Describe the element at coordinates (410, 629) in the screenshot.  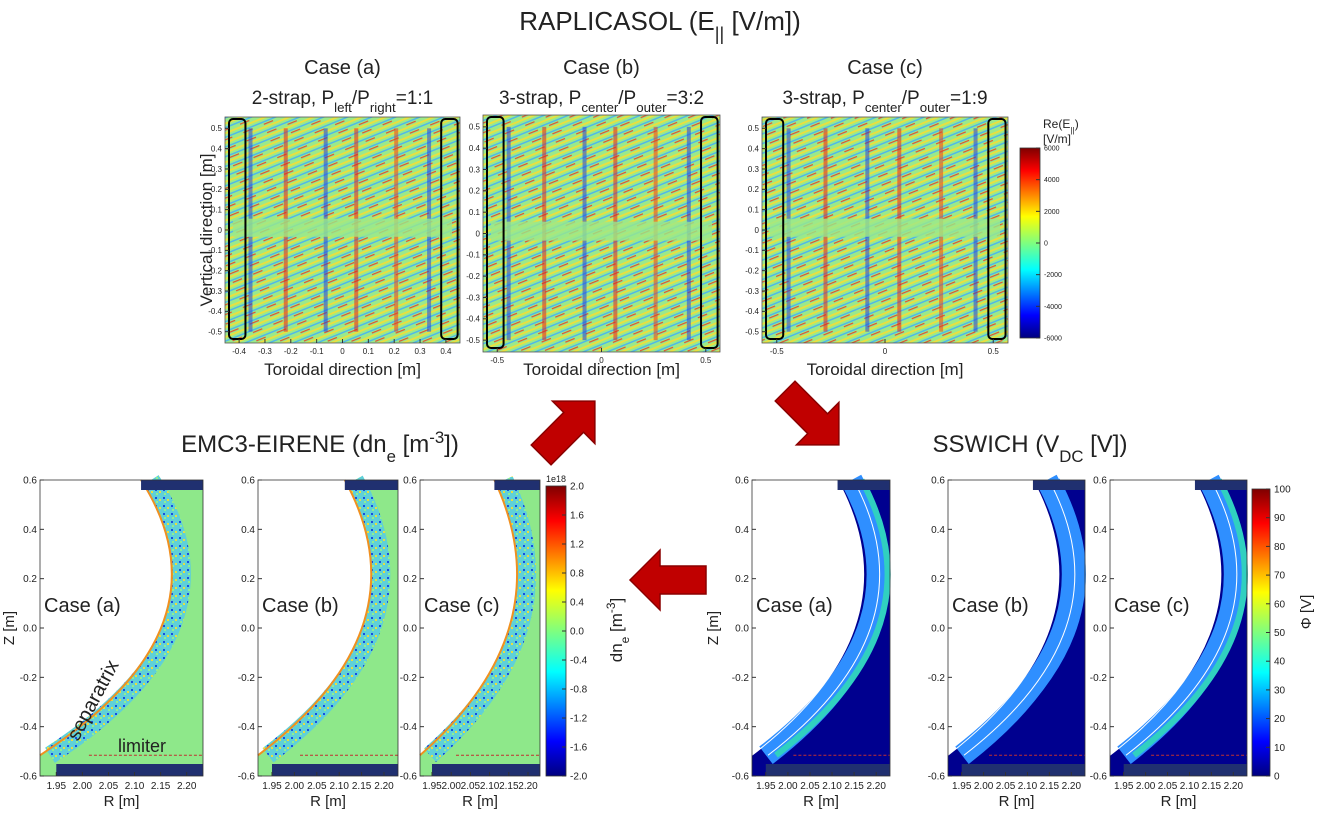
I see `y-tick-label: 0.0` at that location.